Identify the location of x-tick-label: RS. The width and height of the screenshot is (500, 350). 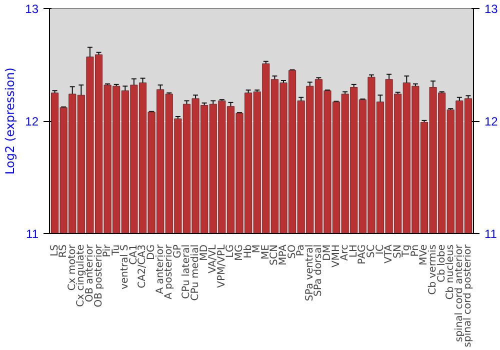
(64, 251).